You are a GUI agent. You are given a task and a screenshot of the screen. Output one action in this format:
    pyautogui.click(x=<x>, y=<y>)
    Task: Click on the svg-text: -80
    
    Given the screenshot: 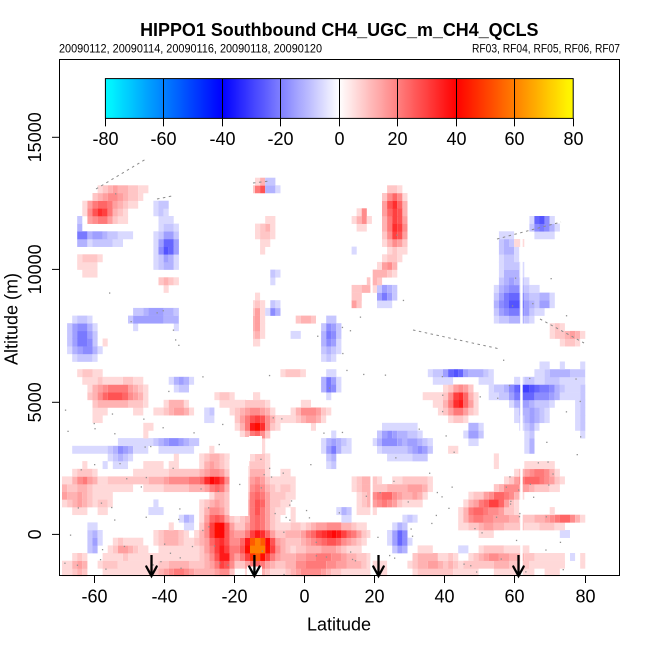 What is the action you would take?
    pyautogui.click(x=105, y=139)
    